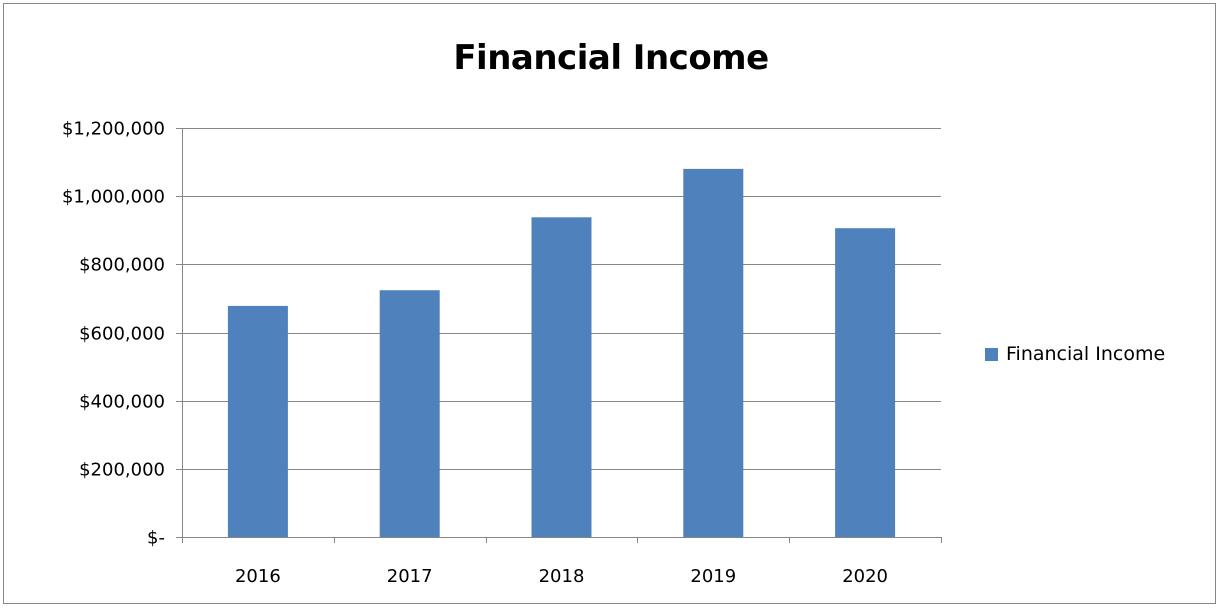  What do you see at coordinates (122, 334) in the screenshot?
I see `y-tick-label: $600,000` at bounding box center [122, 334].